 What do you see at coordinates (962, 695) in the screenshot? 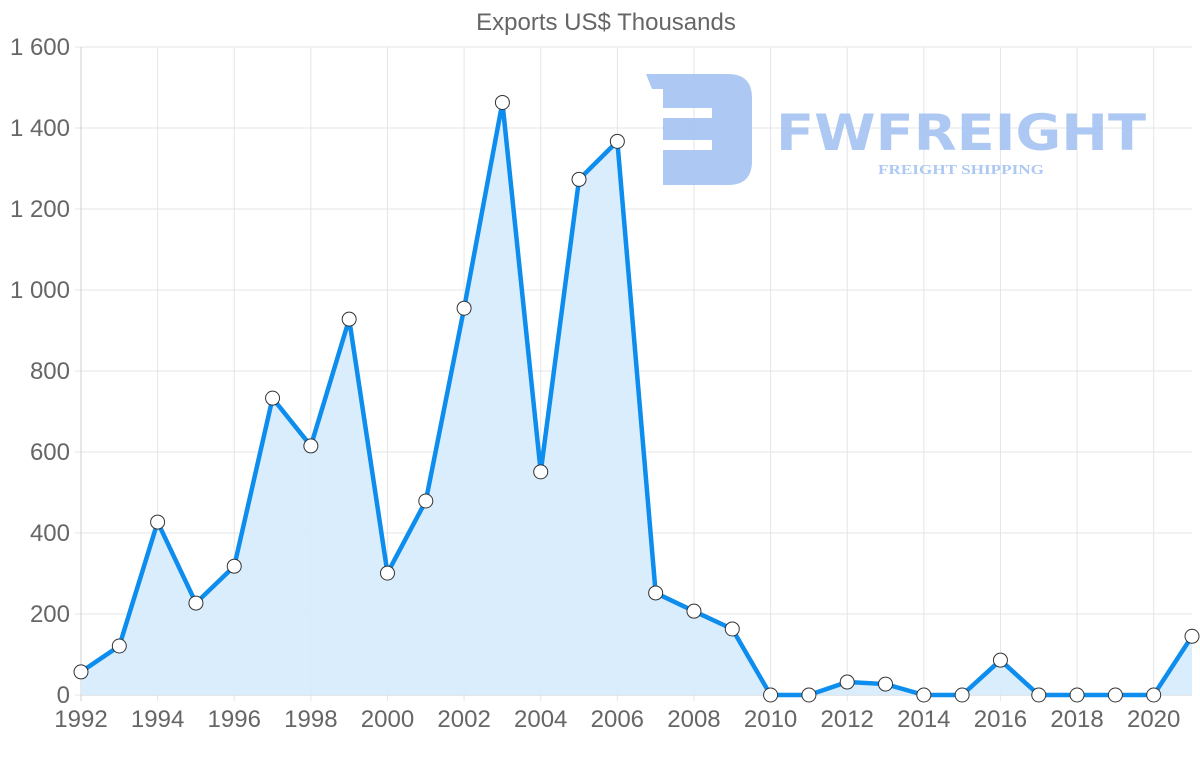
I see `data-point-2015` at bounding box center [962, 695].